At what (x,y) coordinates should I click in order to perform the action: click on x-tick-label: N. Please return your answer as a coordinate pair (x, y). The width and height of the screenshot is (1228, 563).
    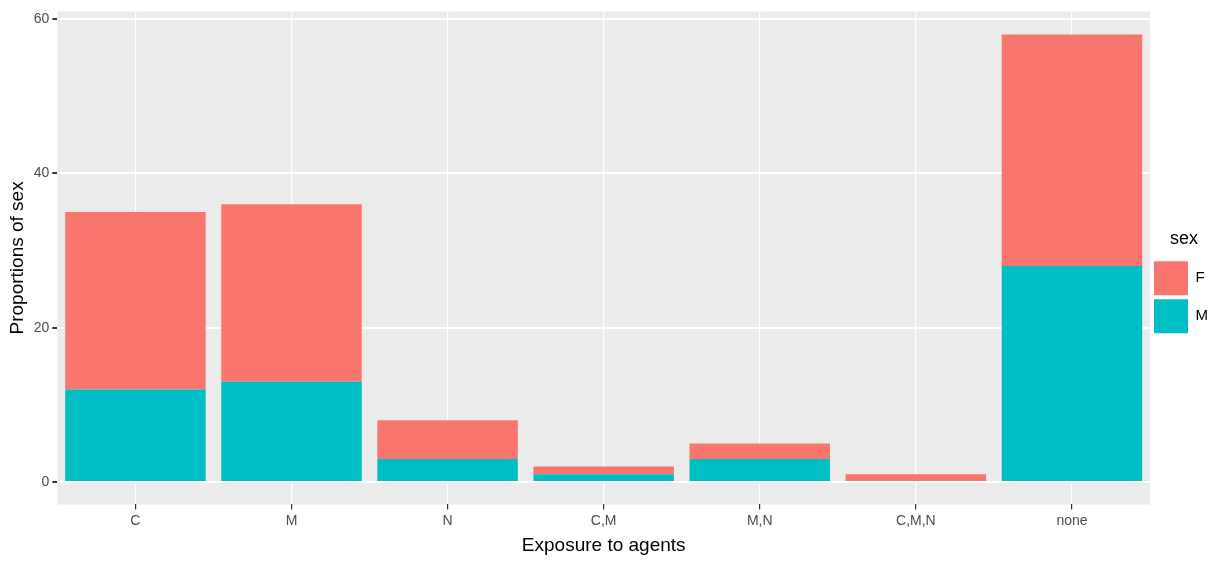
    Looking at the image, I should click on (447, 519).